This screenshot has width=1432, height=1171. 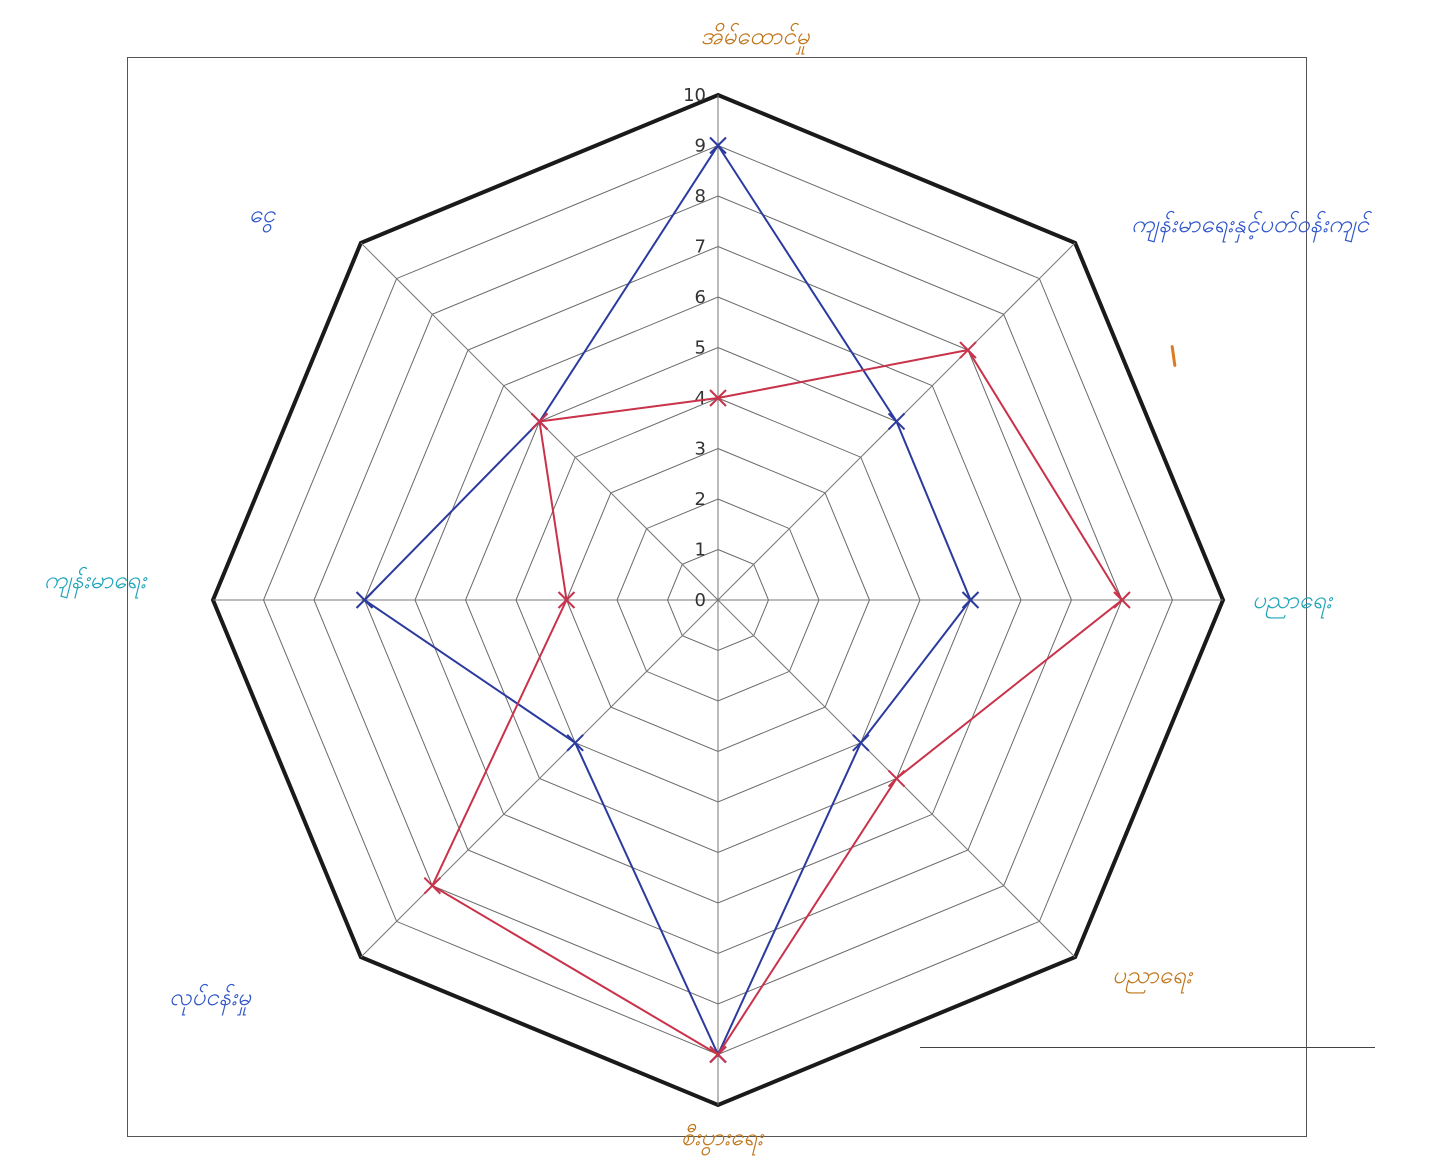 What do you see at coordinates (1252, 226) in the screenshot?
I see `axis-label: ကျန်းမာရေးနှင့်ပတ်ဝန်းကျင်` at bounding box center [1252, 226].